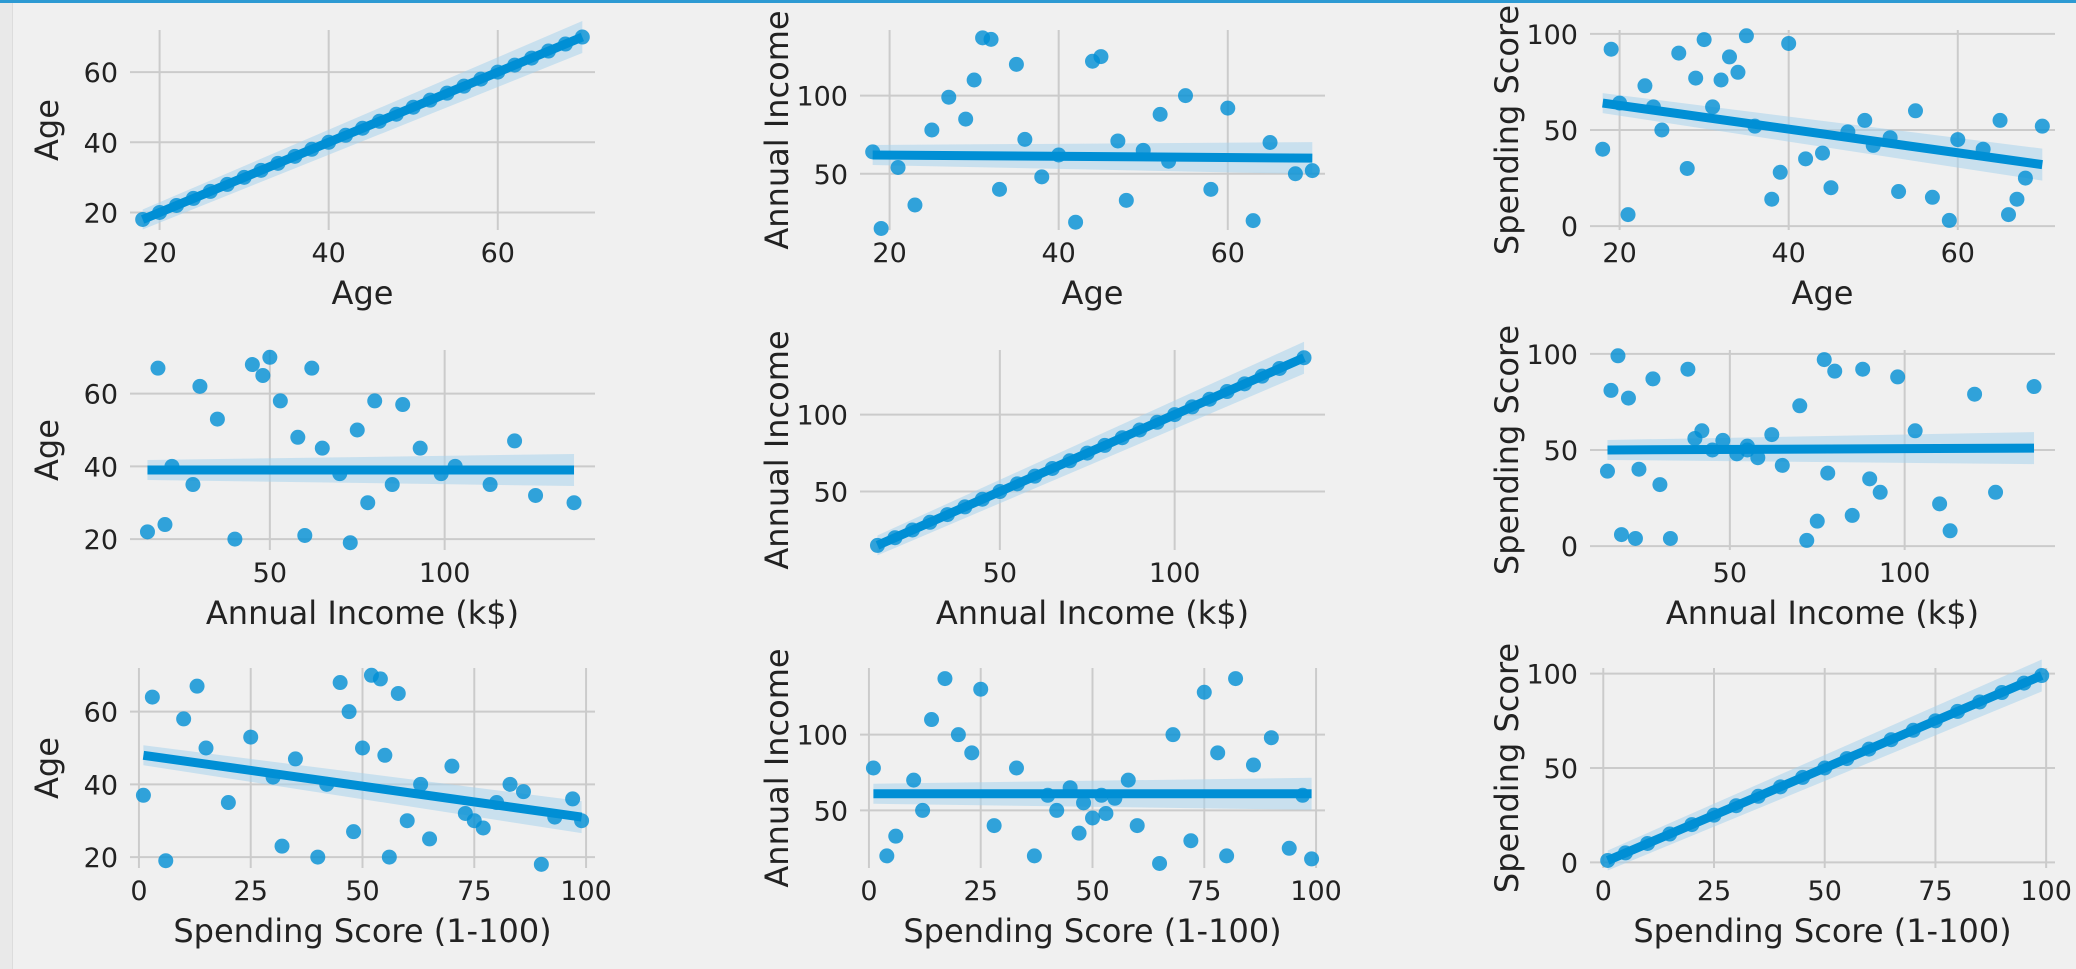 The image size is (2076, 969). Describe the element at coordinates (101, 713) in the screenshot. I see `y-tick-label: 60` at that location.